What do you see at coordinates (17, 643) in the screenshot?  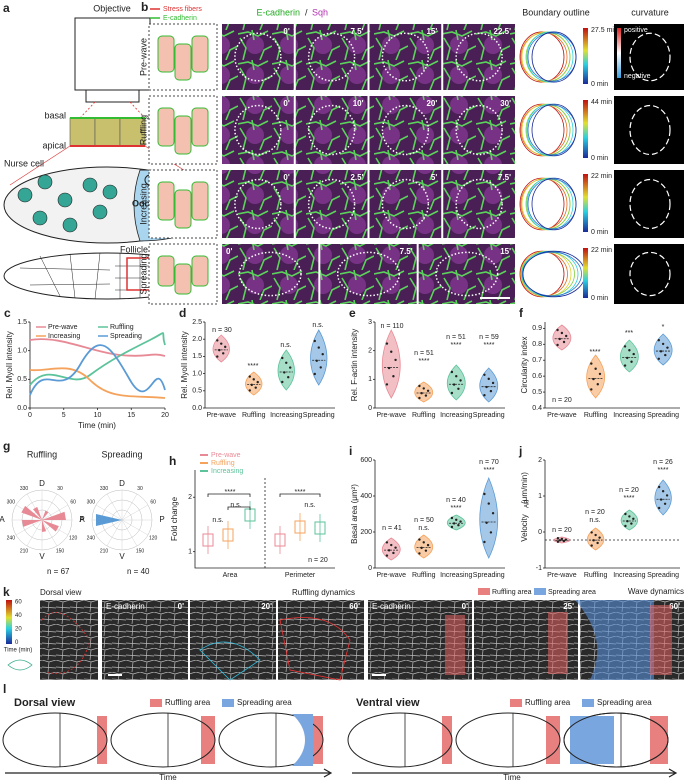 I see `colorbar-label: 0` at bounding box center [17, 643].